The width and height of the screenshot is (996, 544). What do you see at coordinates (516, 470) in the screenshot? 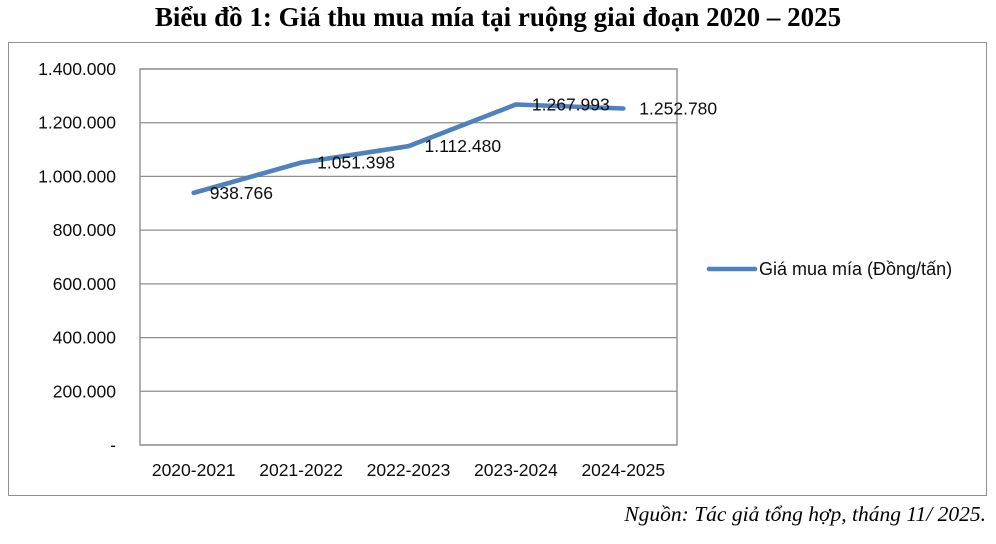
I see `x-tick-label: 2023-2024` at bounding box center [516, 470].